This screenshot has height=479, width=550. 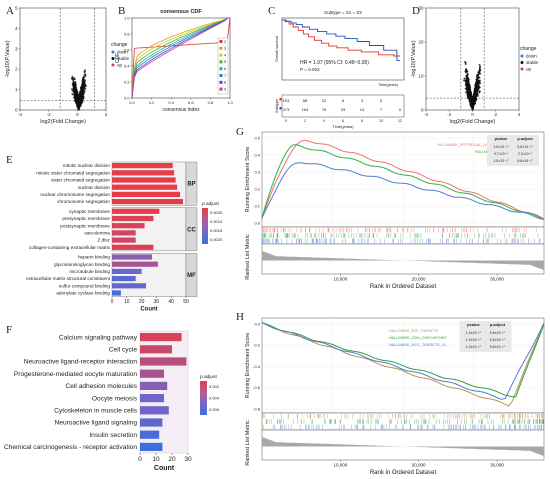 I want to click on y-tick-label: 1, so click(x=16, y=89).